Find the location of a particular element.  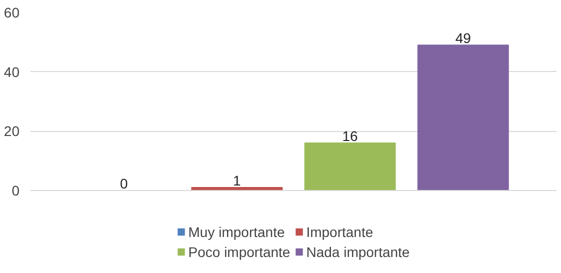

y-tick-label: 60 is located at coordinates (12, 12).